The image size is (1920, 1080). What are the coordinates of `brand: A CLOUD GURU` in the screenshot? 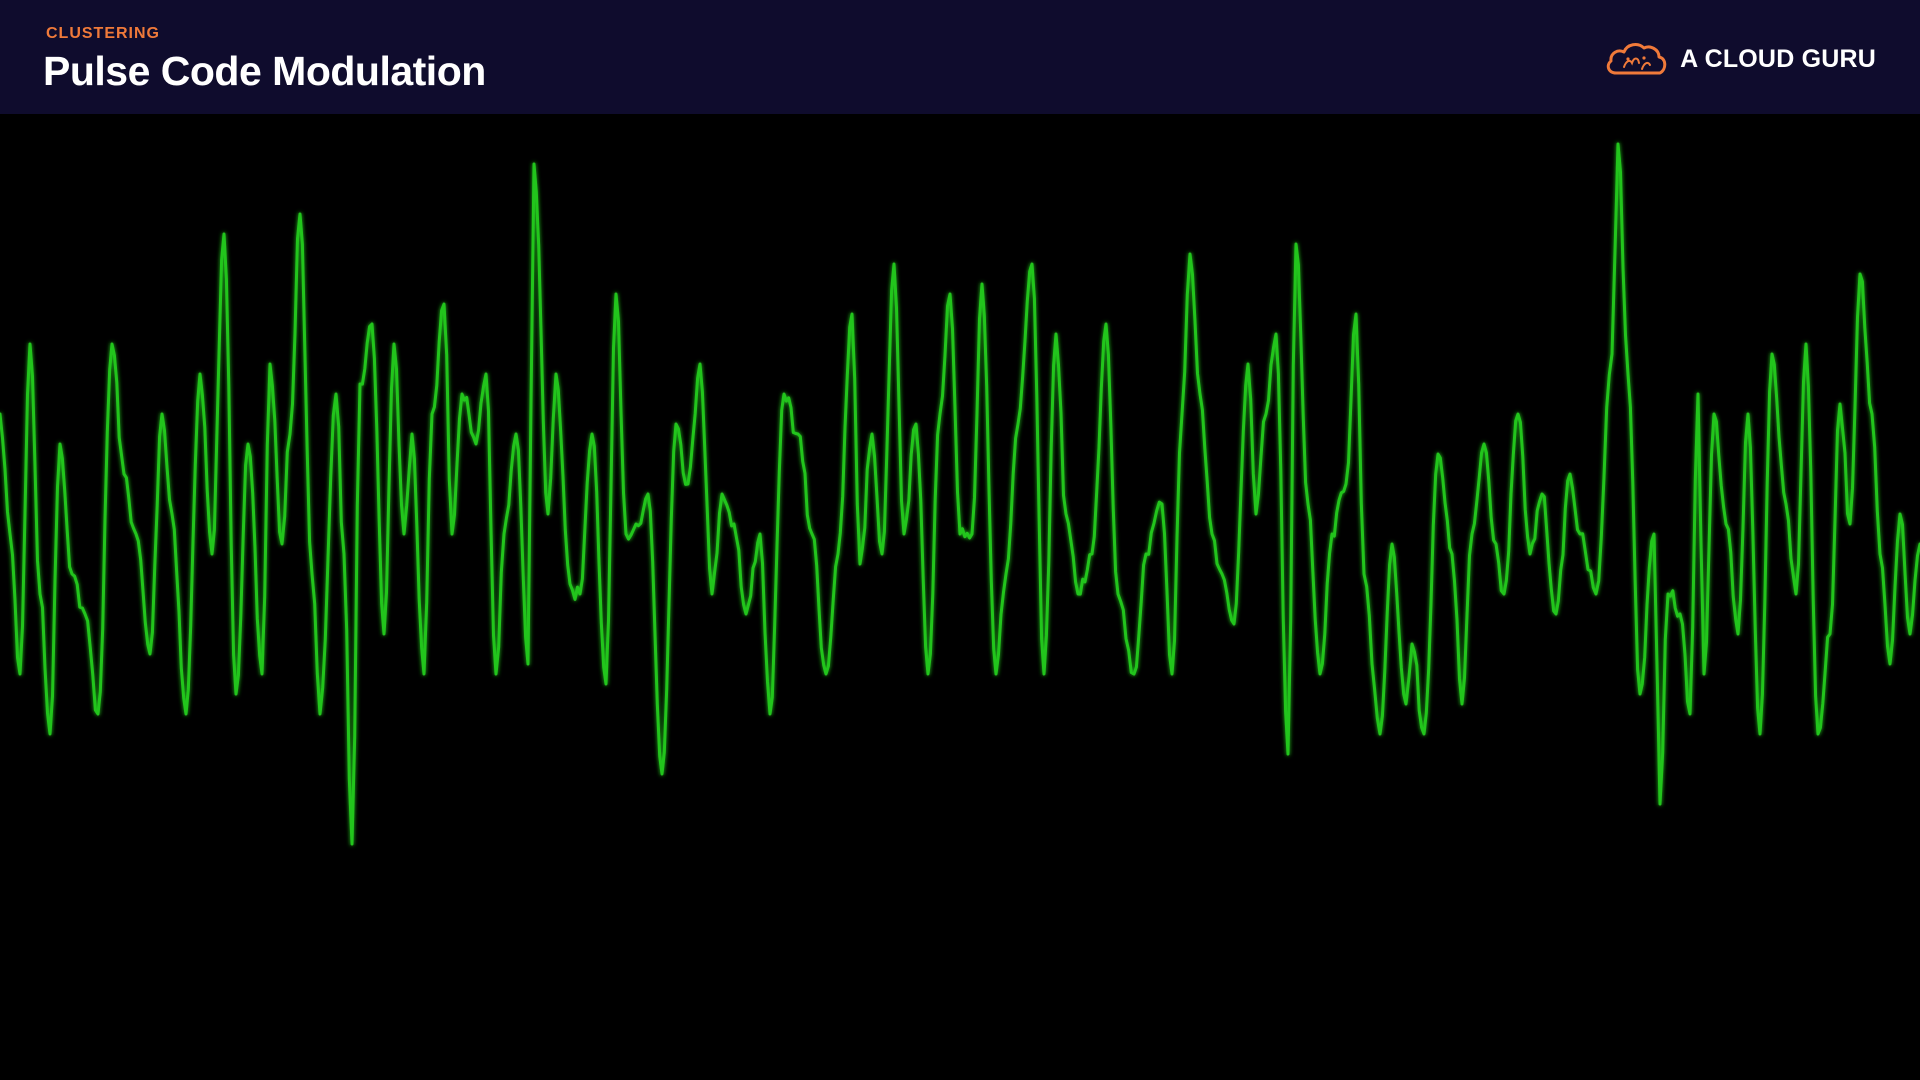 It's located at (1740, 59).